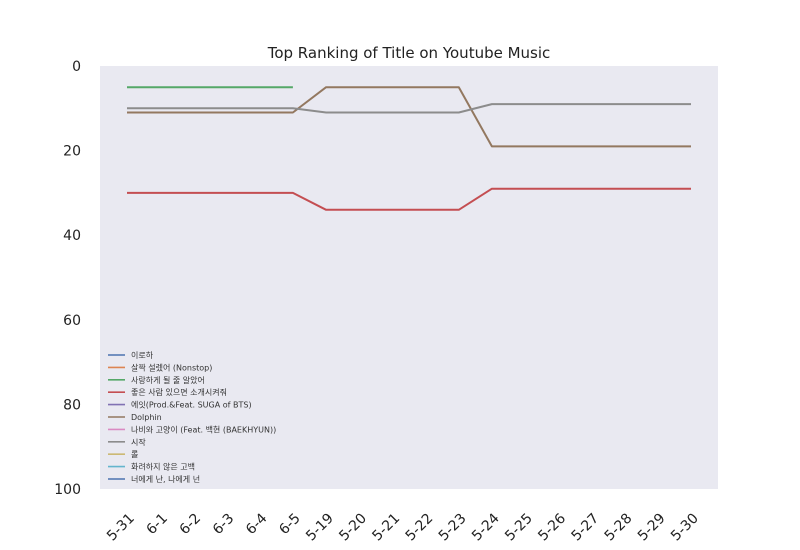 This screenshot has width=800, height=550. I want to click on x-tick-label: 6-1, so click(157, 524).